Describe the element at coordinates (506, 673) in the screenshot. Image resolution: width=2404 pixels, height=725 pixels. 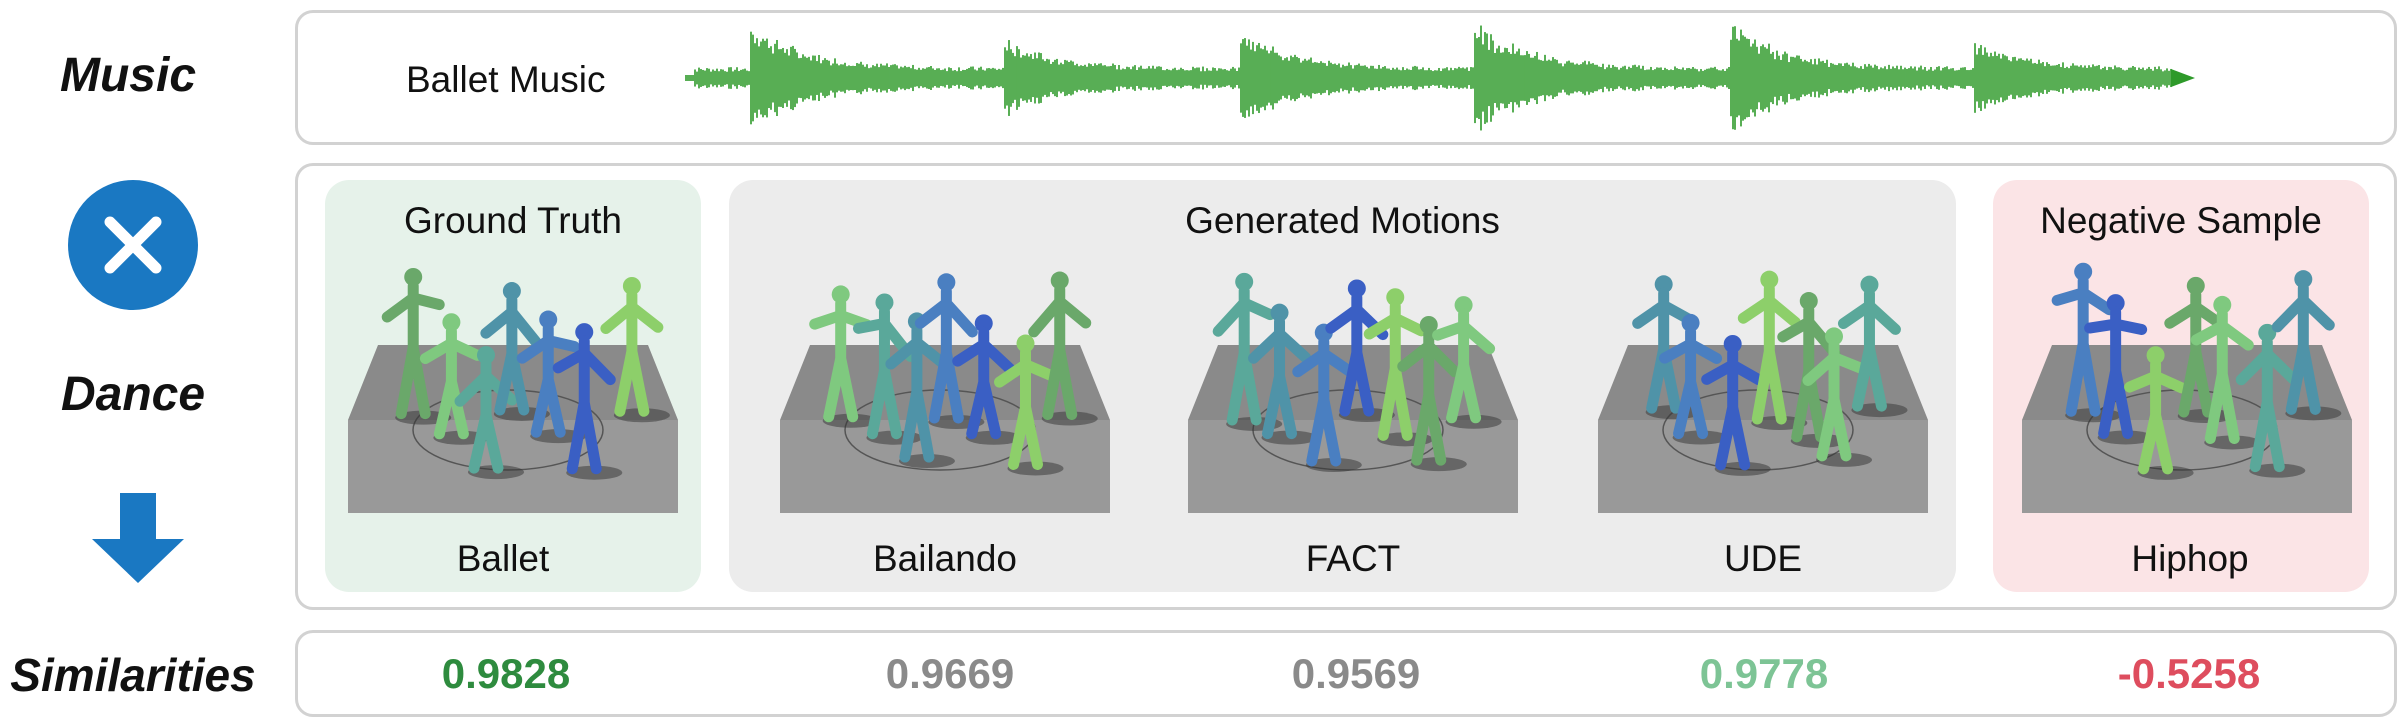
I see `similarity-value: 0.9828` at that location.